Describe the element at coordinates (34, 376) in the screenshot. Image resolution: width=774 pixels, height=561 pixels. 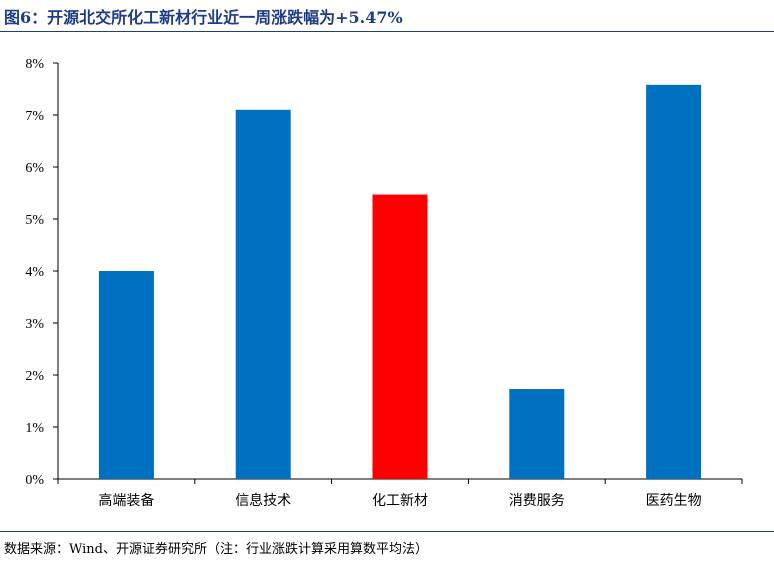
I see `y-tick-label: 2%` at that location.